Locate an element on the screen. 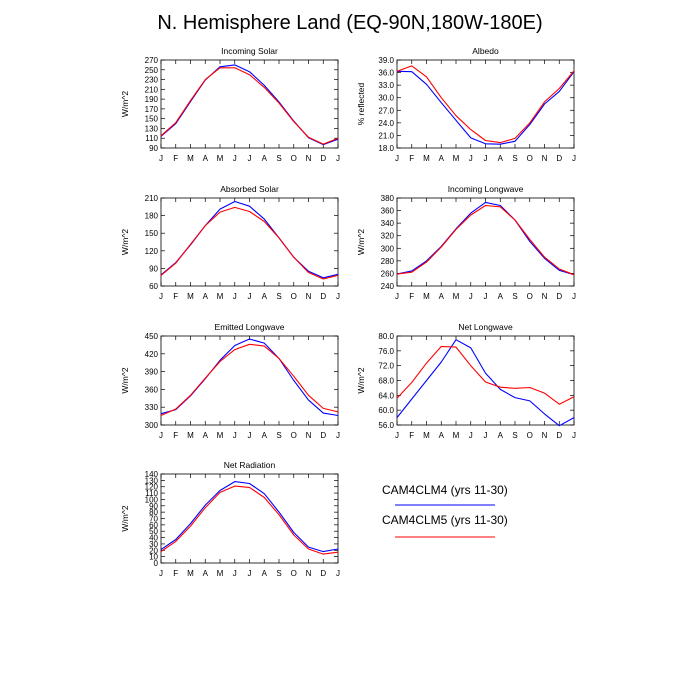 This screenshot has height=700, width=700. panel-incoming-longwave-ytick-label: 360 is located at coordinates (388, 211).